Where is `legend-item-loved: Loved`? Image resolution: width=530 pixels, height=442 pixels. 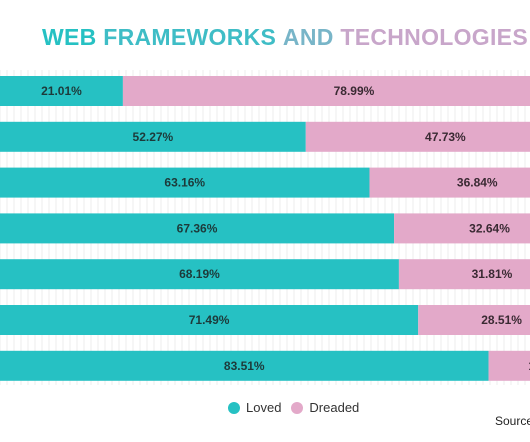
legend-item-loved: Loved is located at coordinates (254, 407).